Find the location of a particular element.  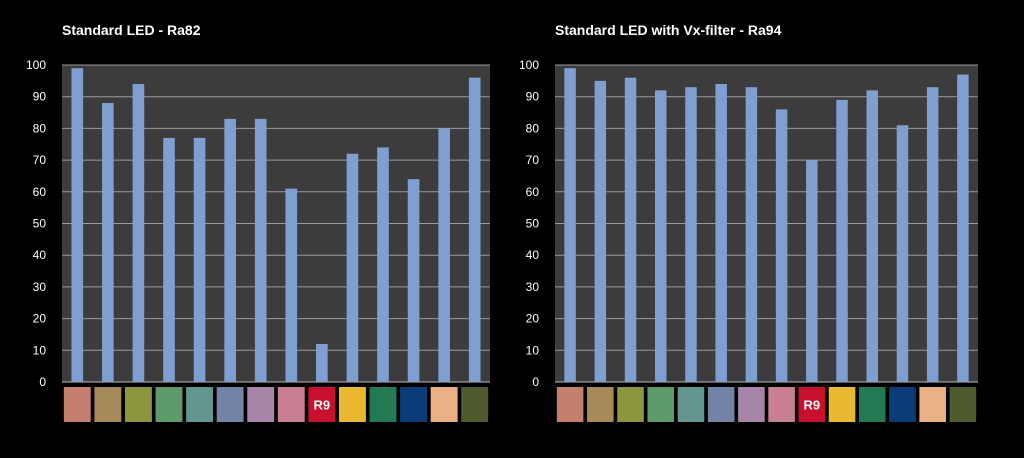

chart-title: Standard LED - Ra82 is located at coordinates (131, 30).